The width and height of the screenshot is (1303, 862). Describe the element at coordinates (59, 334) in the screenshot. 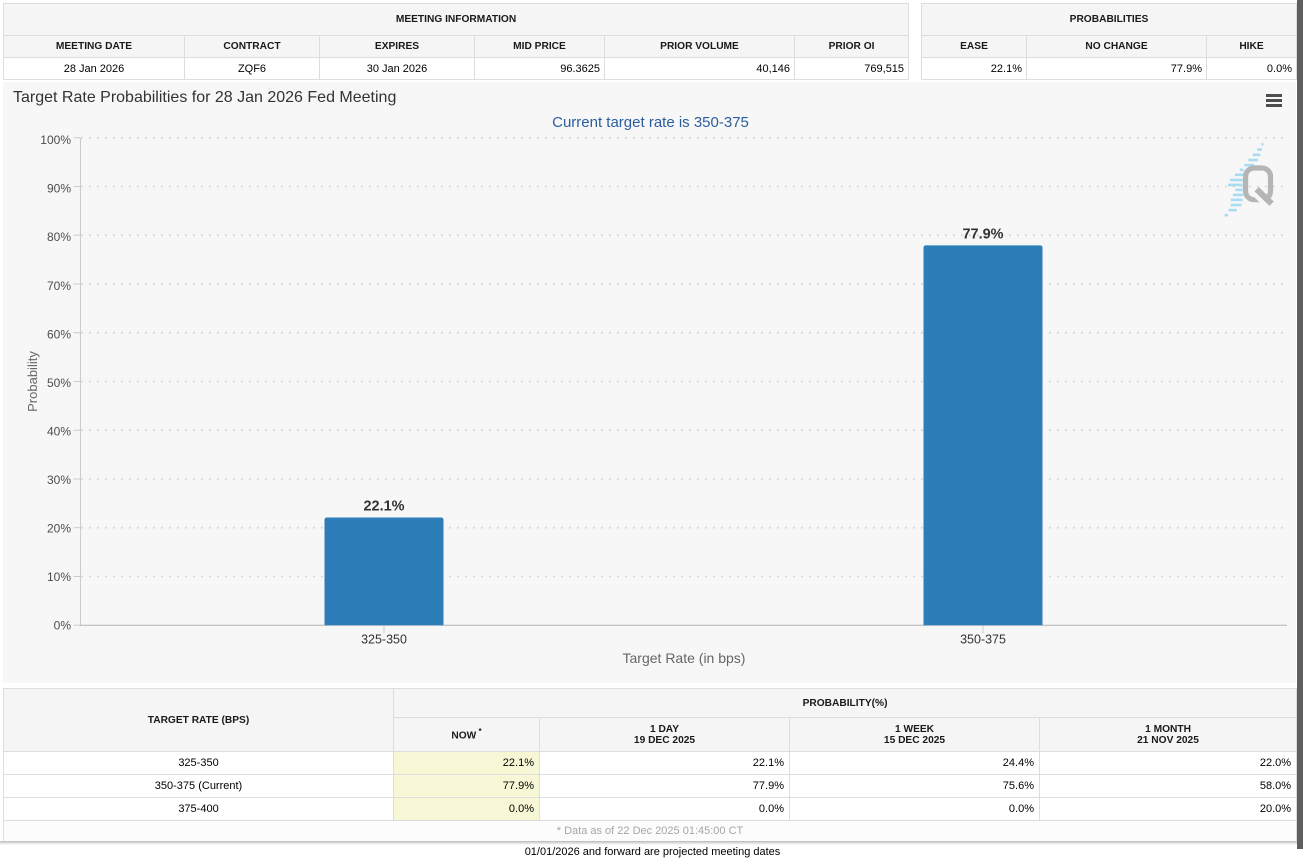

I see `svg-text: 60%` at that location.